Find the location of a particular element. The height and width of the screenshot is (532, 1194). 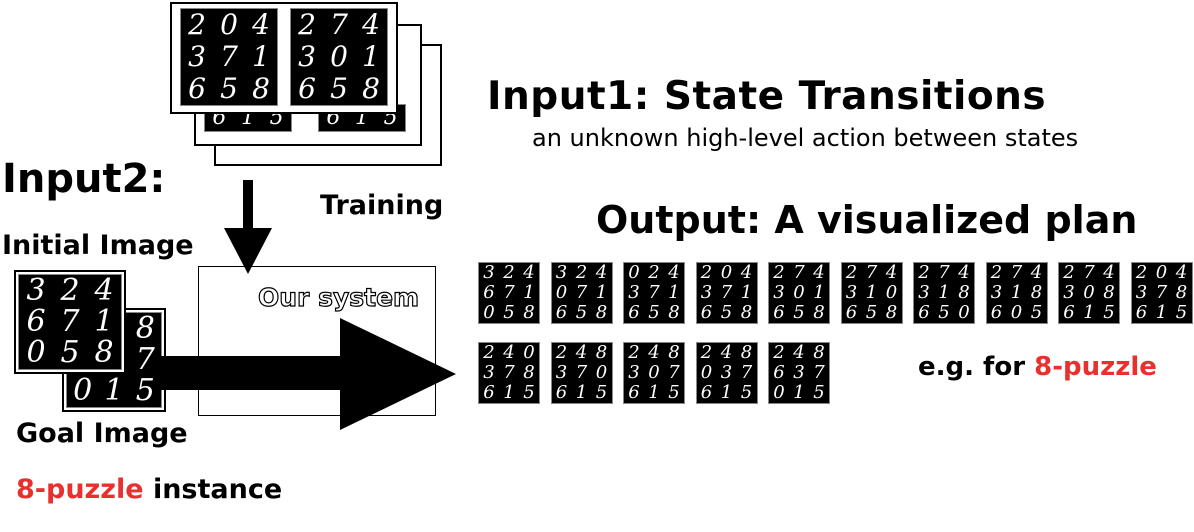

input2-title: Input2: is located at coordinates (84, 179).